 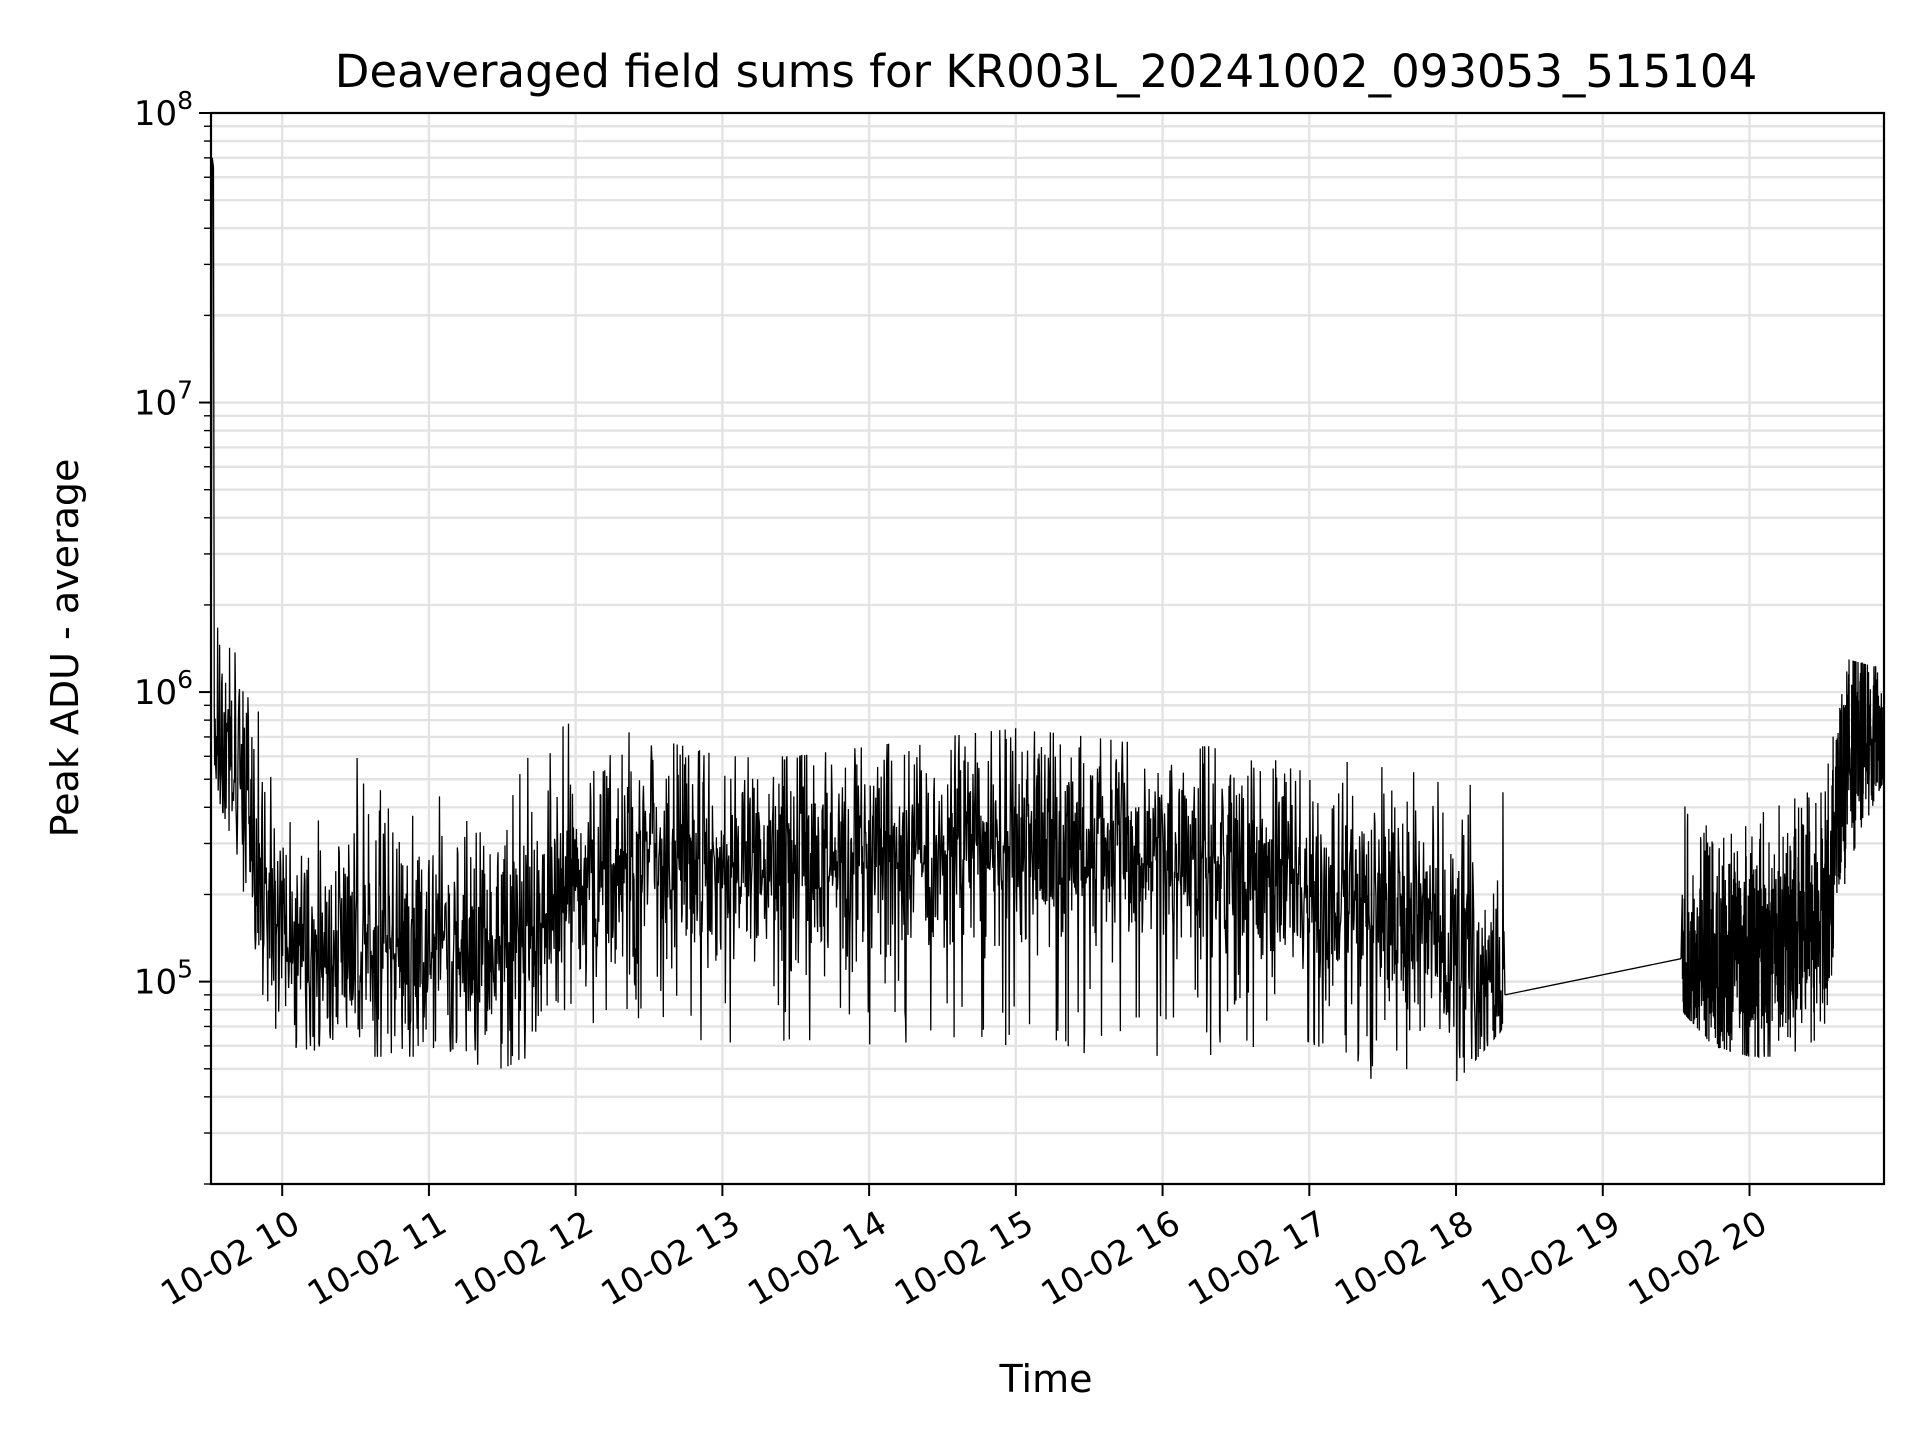 What do you see at coordinates (185, 969) in the screenshot?
I see `y-tick-exponent: 5` at bounding box center [185, 969].